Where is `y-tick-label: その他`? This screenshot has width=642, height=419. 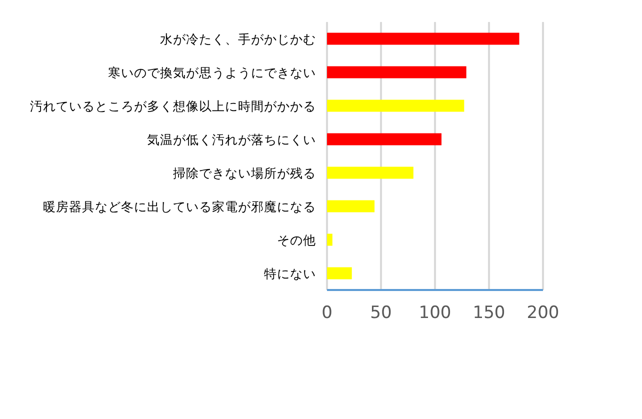 y-tick-label: その他 is located at coordinates (296, 240).